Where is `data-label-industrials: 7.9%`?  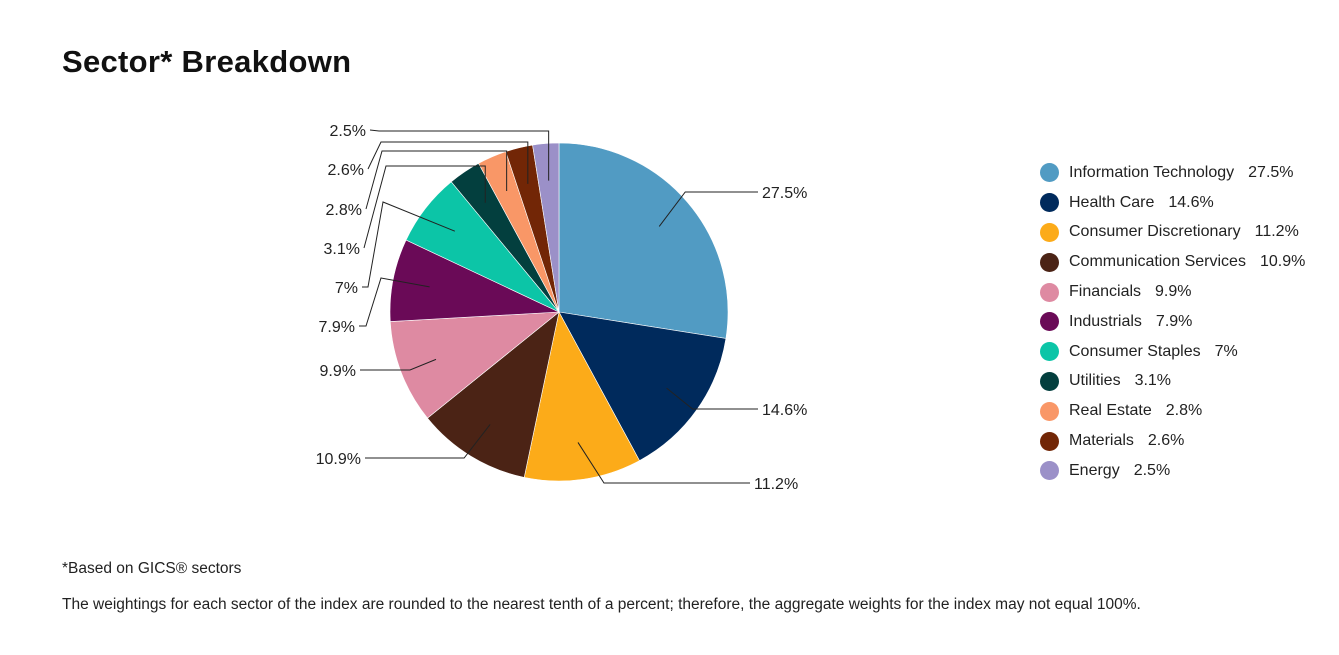 data-label-industrials: 7.9% is located at coordinates (337, 327).